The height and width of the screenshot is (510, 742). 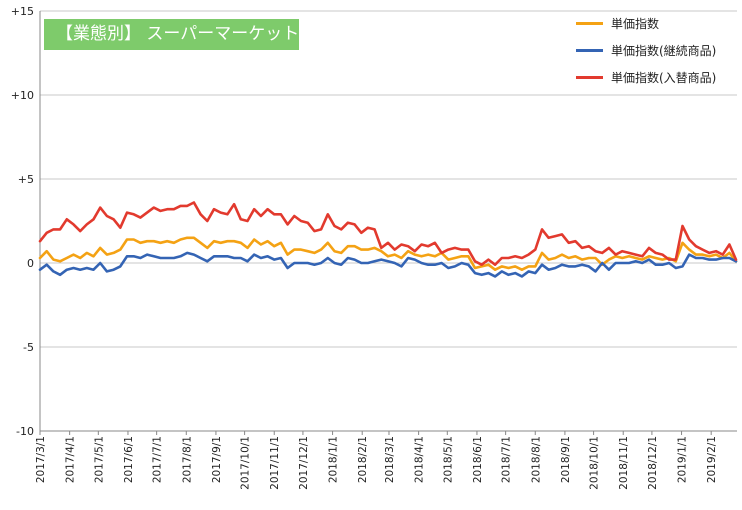 What do you see at coordinates (217, 459) in the screenshot?
I see `x-tick-label: 2017/9/1` at bounding box center [217, 459].